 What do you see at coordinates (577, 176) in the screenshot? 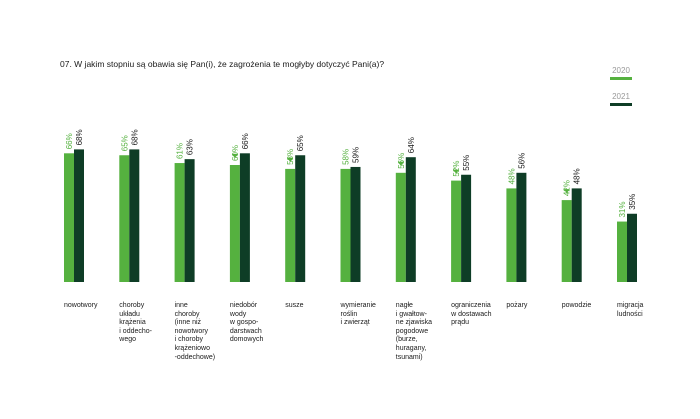
I see `data-label-2021-9: 48%` at bounding box center [577, 176].